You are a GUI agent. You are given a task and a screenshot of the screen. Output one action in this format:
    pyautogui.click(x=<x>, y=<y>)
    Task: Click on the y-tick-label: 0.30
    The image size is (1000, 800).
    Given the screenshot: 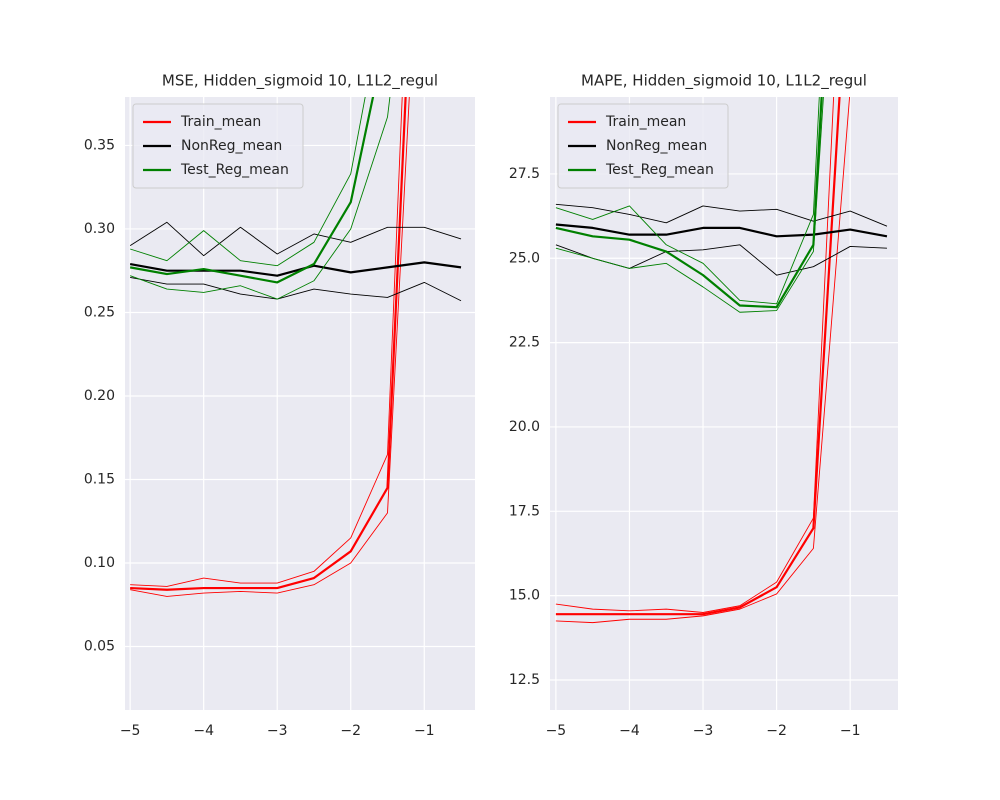 What is the action you would take?
    pyautogui.click(x=99, y=229)
    